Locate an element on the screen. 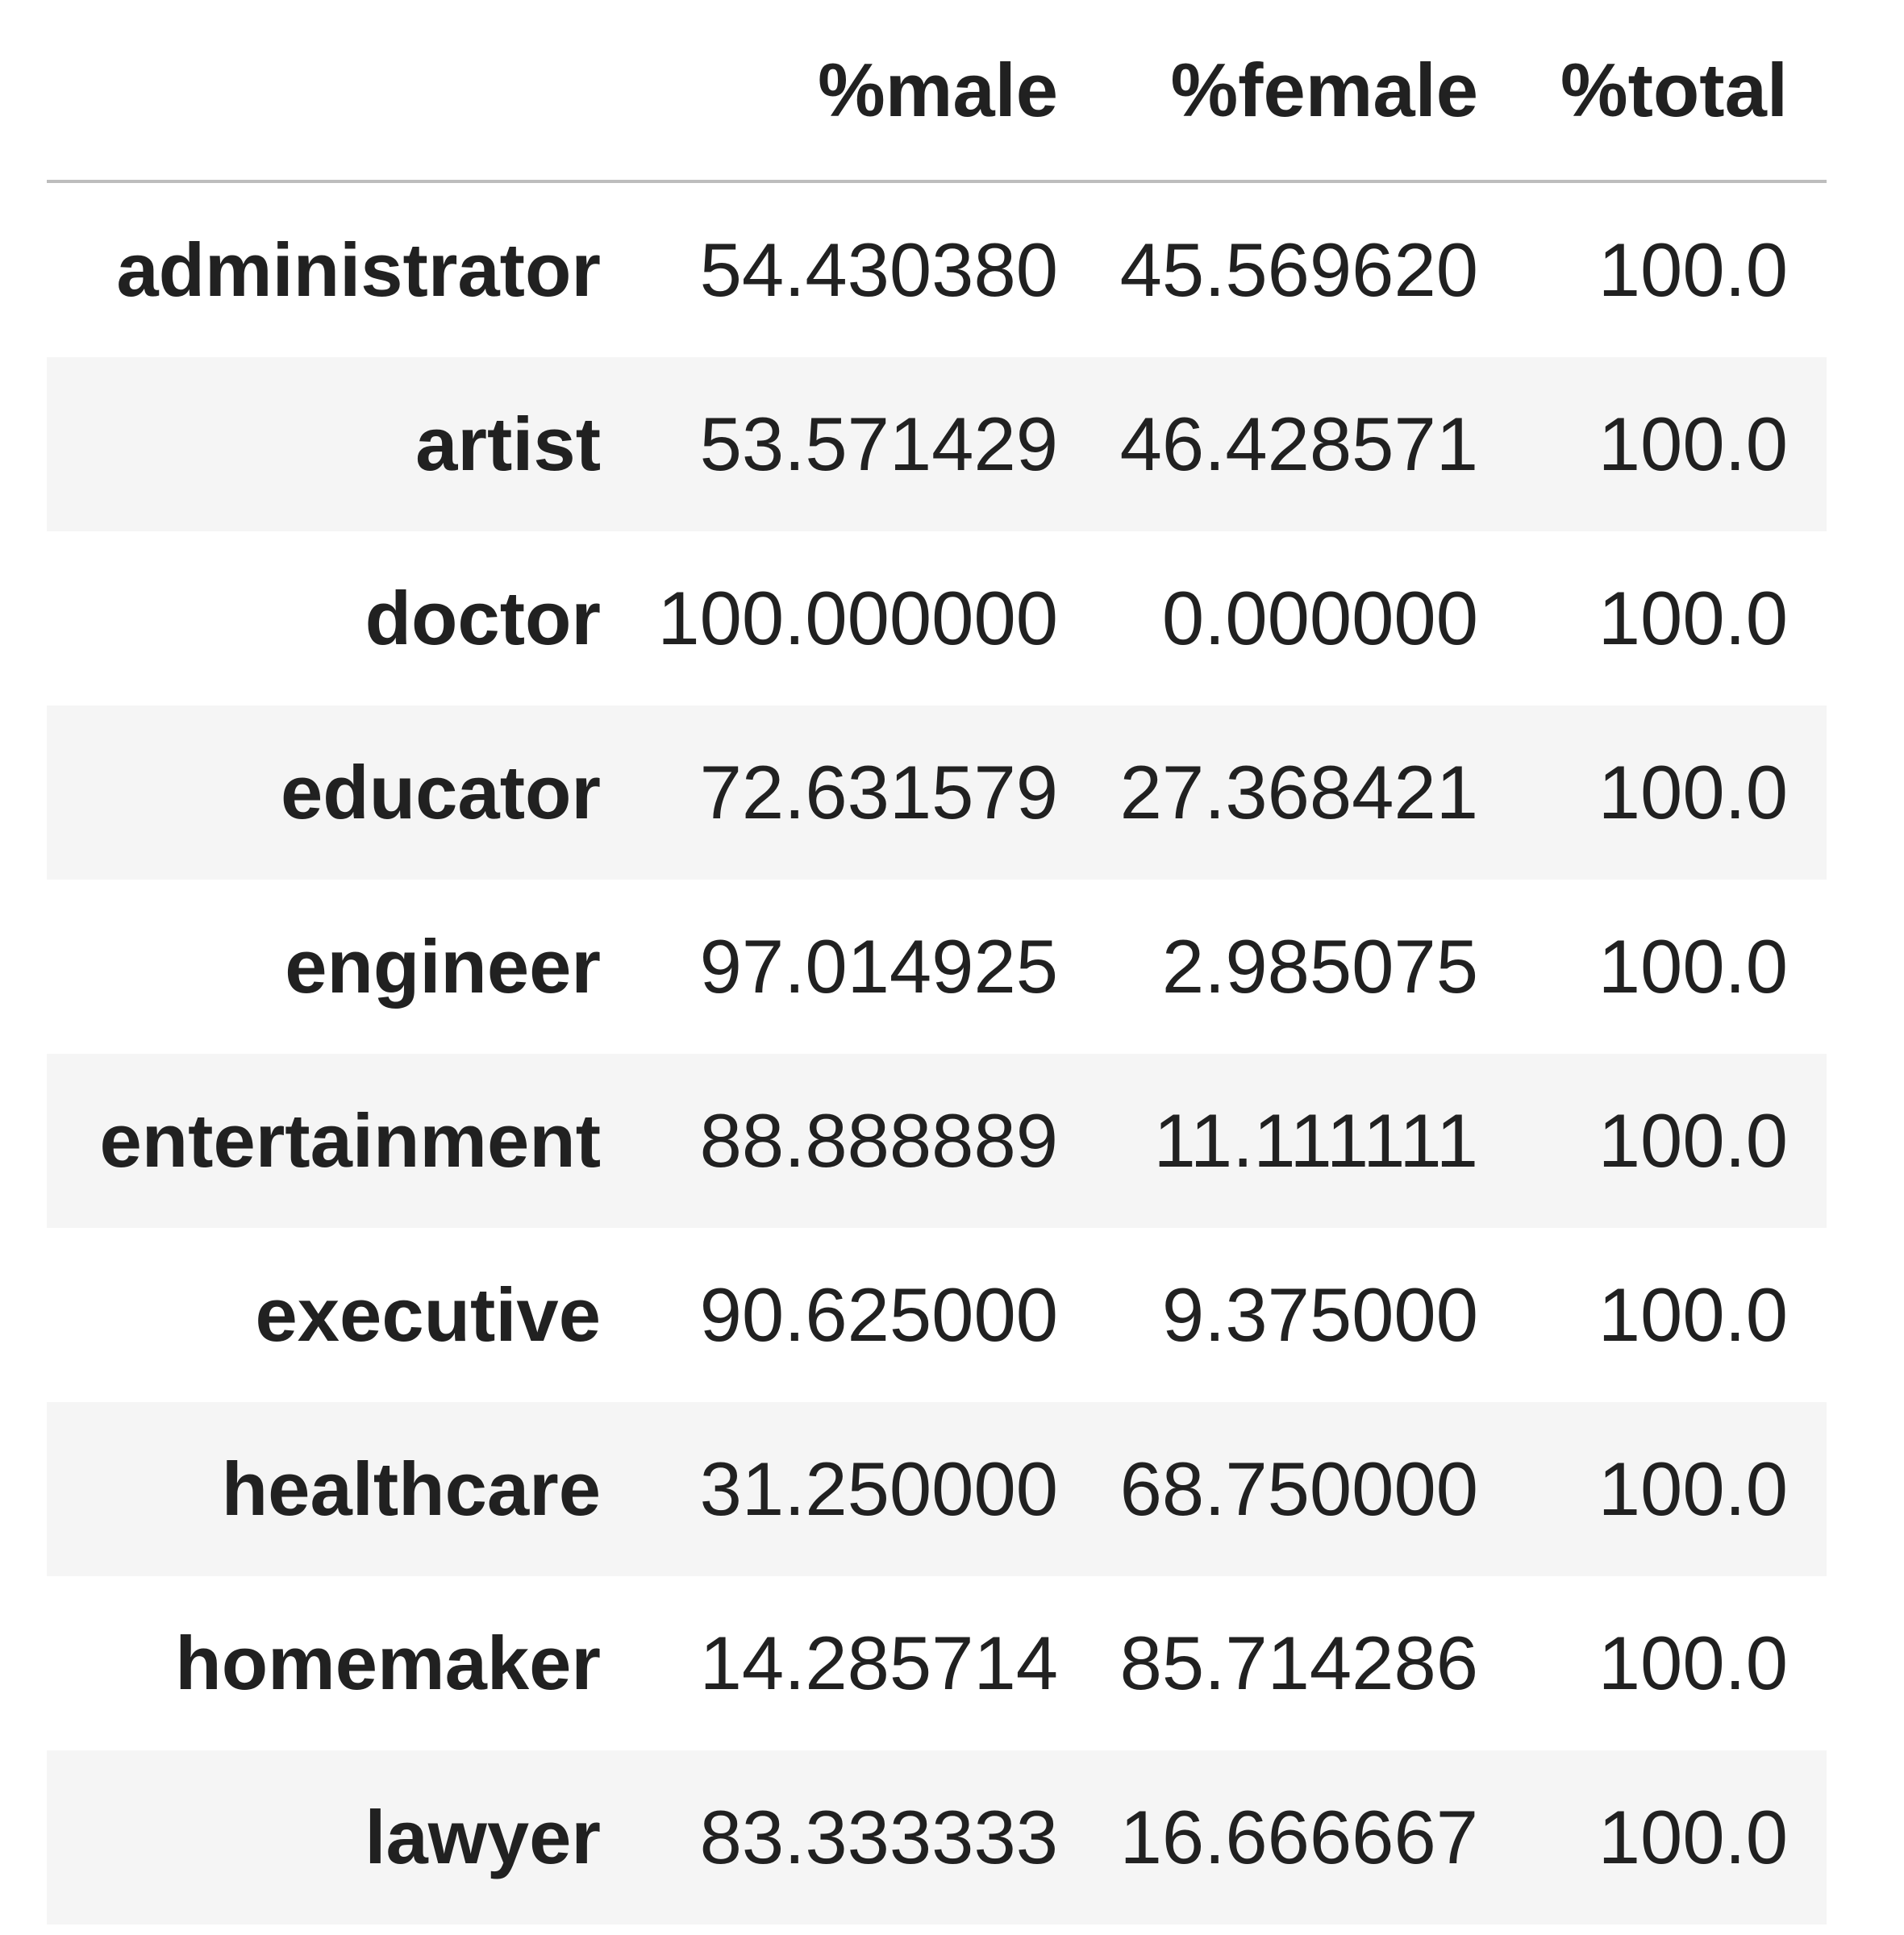 This screenshot has height=1935, width=1904. table-row: doctor 100.000000 0.000000 100.0 is located at coordinates (937, 618).